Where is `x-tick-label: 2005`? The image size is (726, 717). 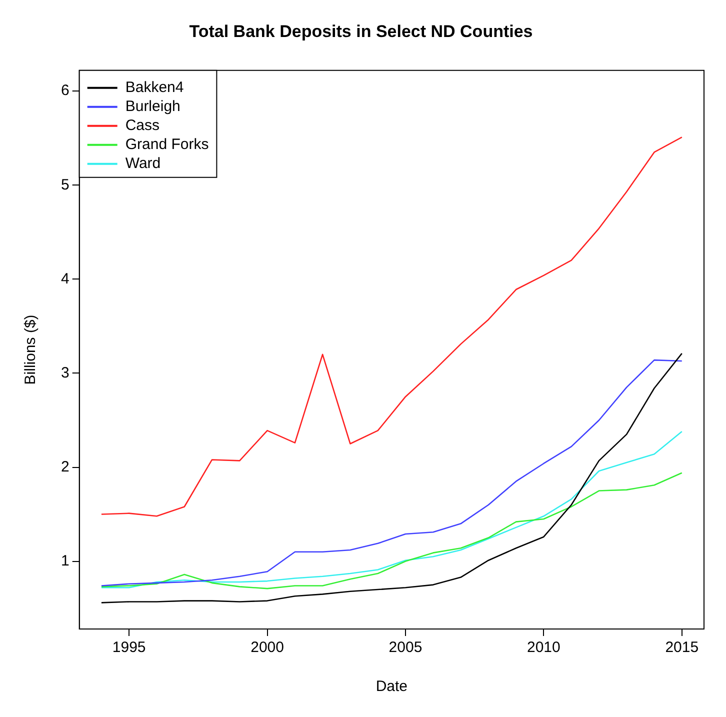 x-tick-label: 2005 is located at coordinates (405, 647).